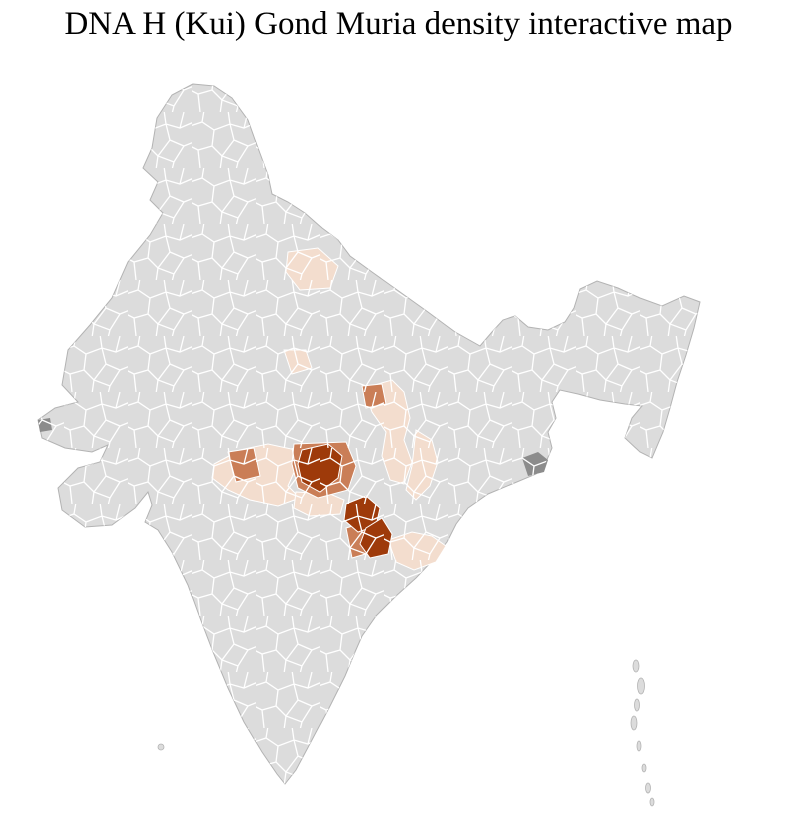 Image resolution: width=797 pixels, height=827 pixels. I want to click on islands-group, so click(406, 733).